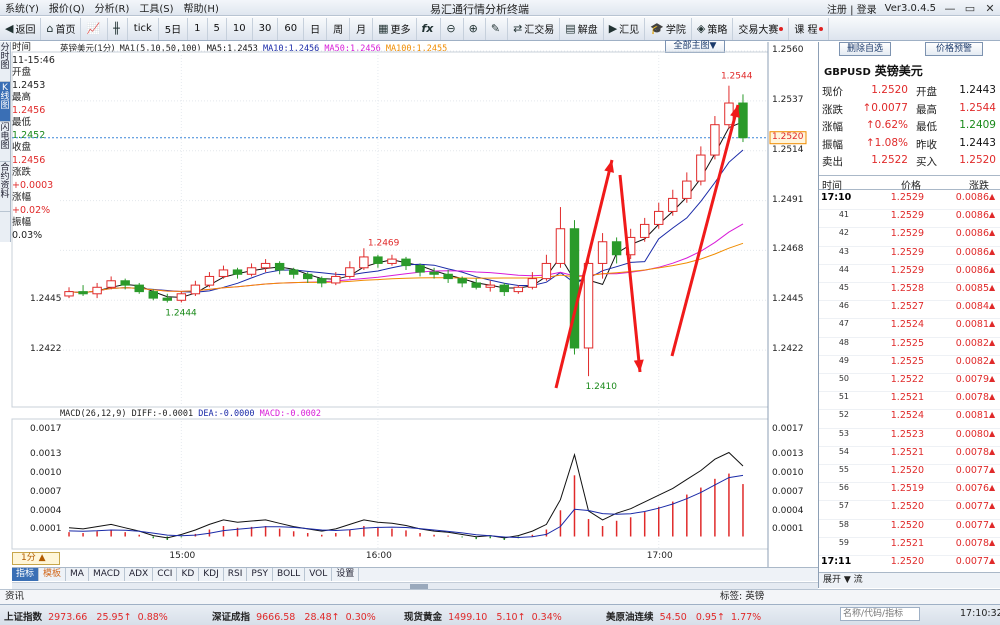 This screenshot has width=1000, height=625. What do you see at coordinates (761, 28) in the screenshot?
I see `contest-button: 交易大赛` at bounding box center [761, 28].